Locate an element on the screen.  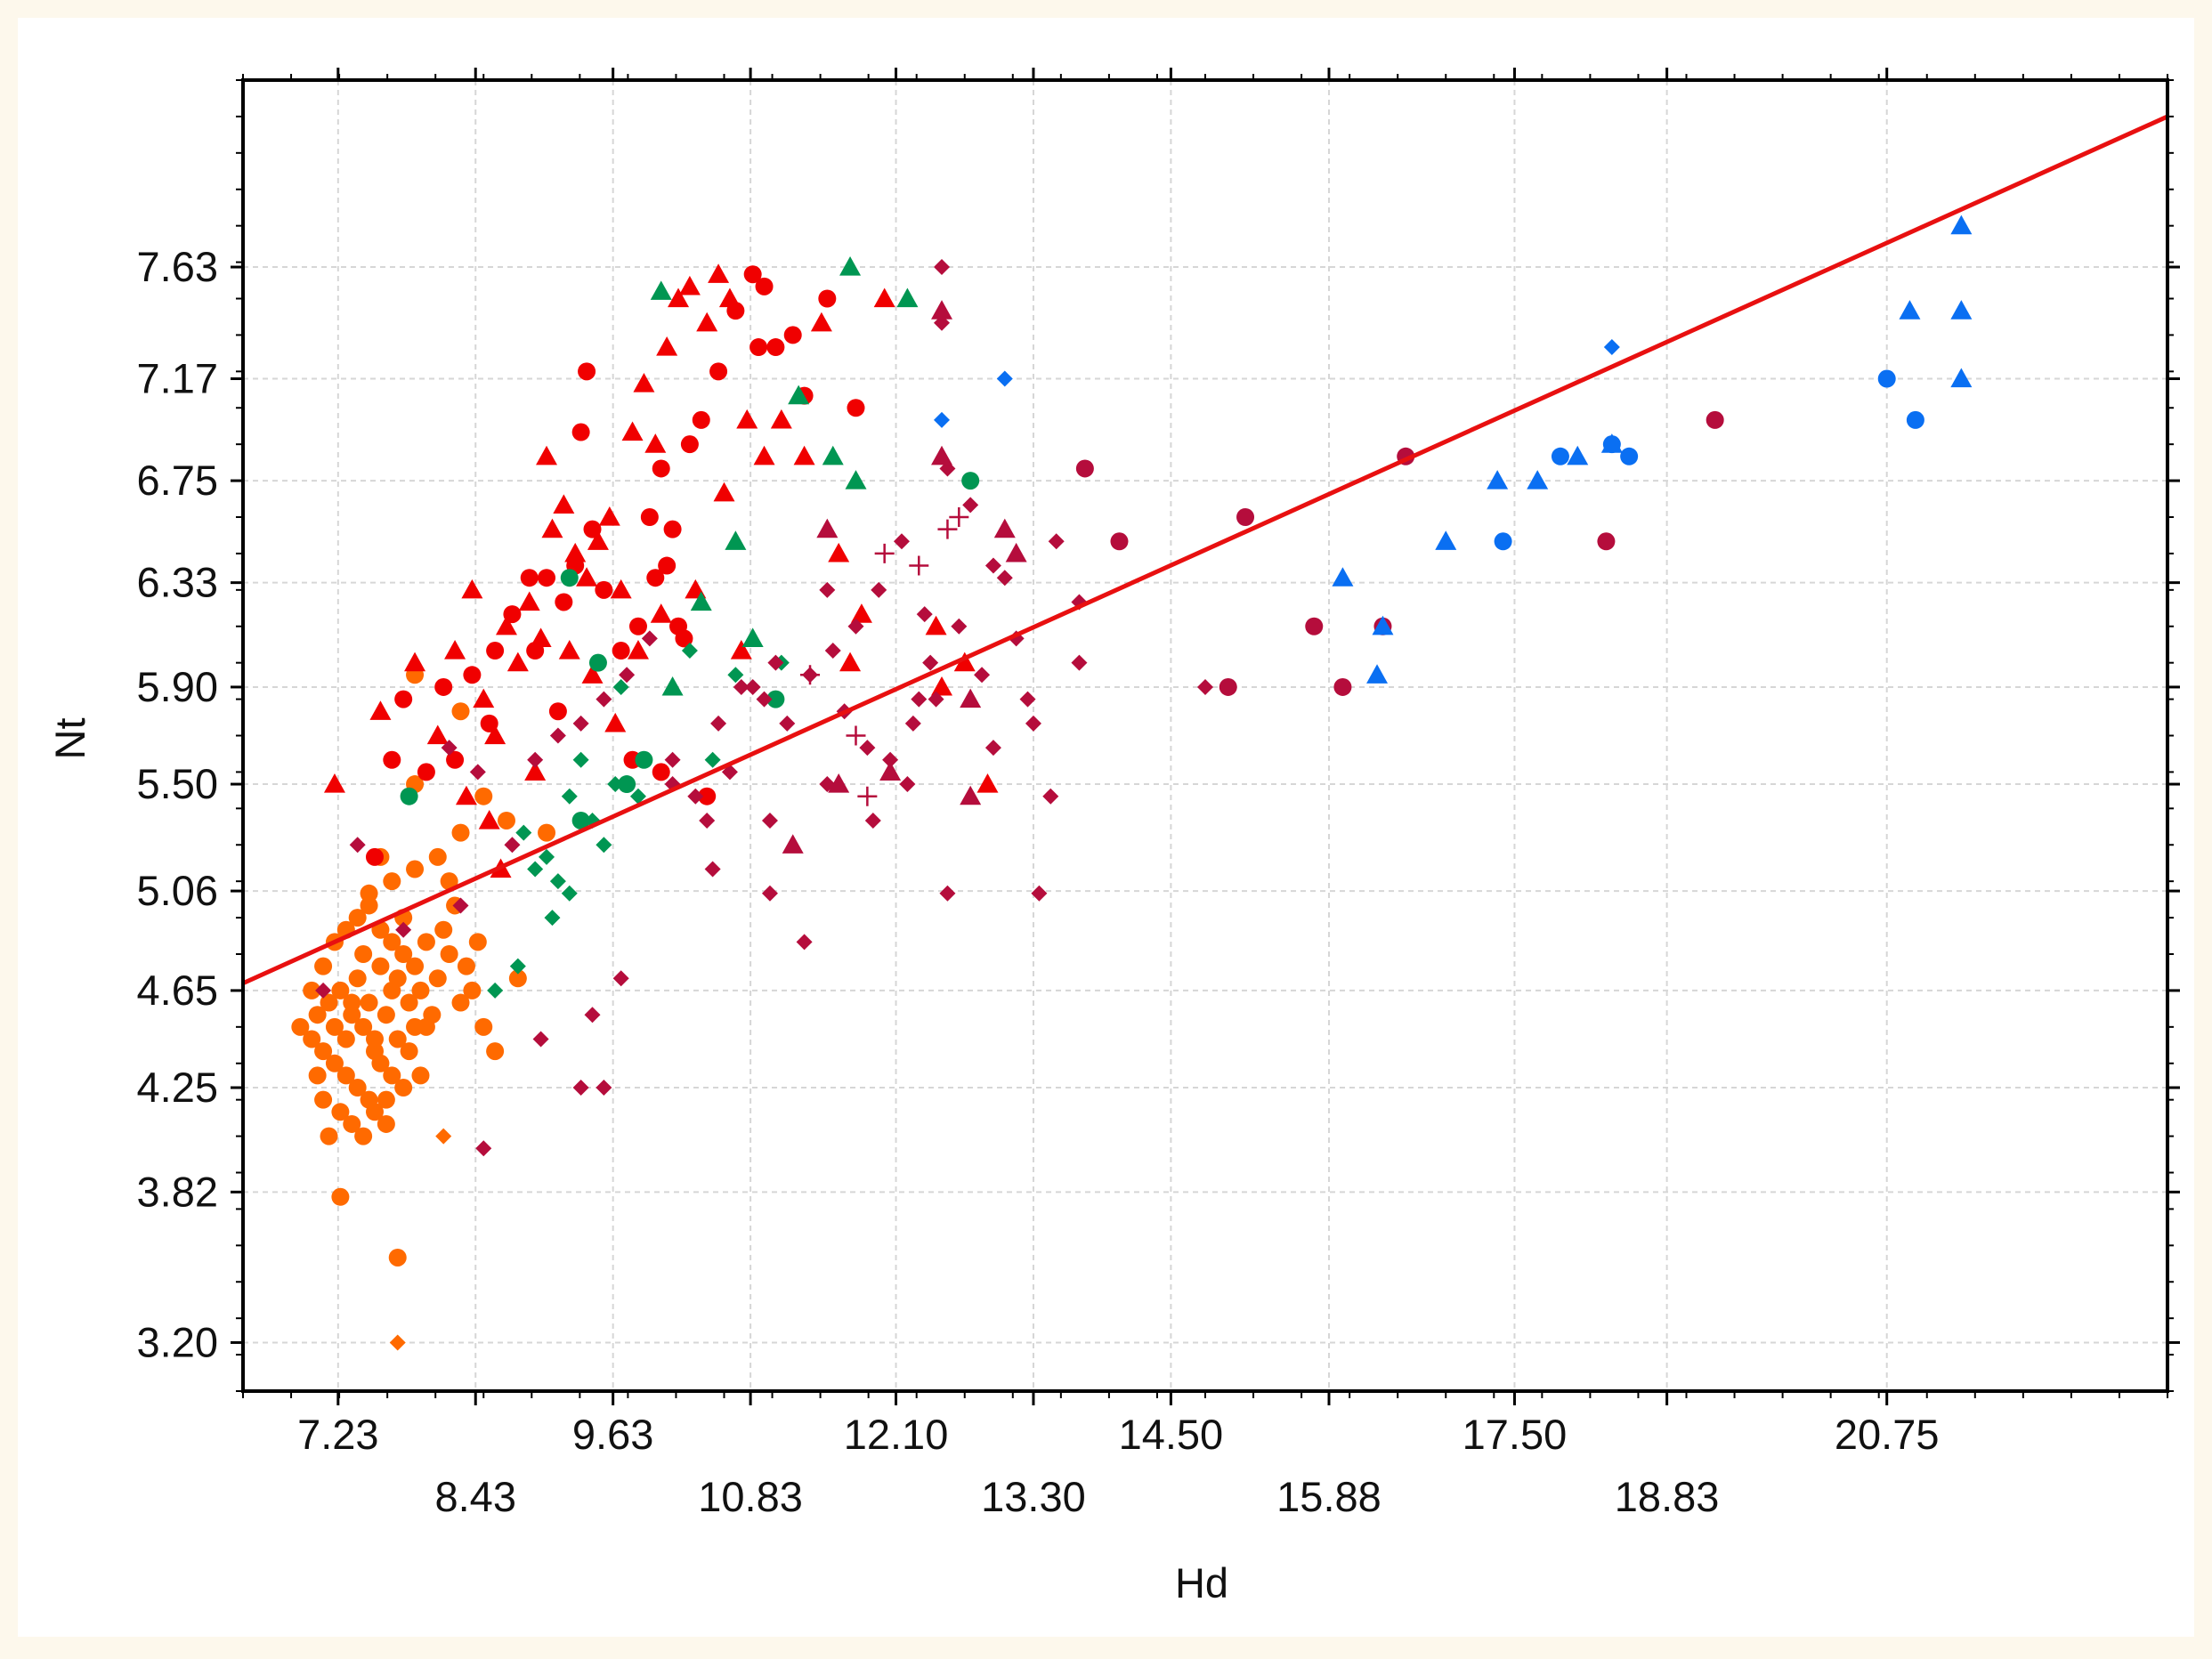
y-tick-label: 4.65 is located at coordinates (177, 991).